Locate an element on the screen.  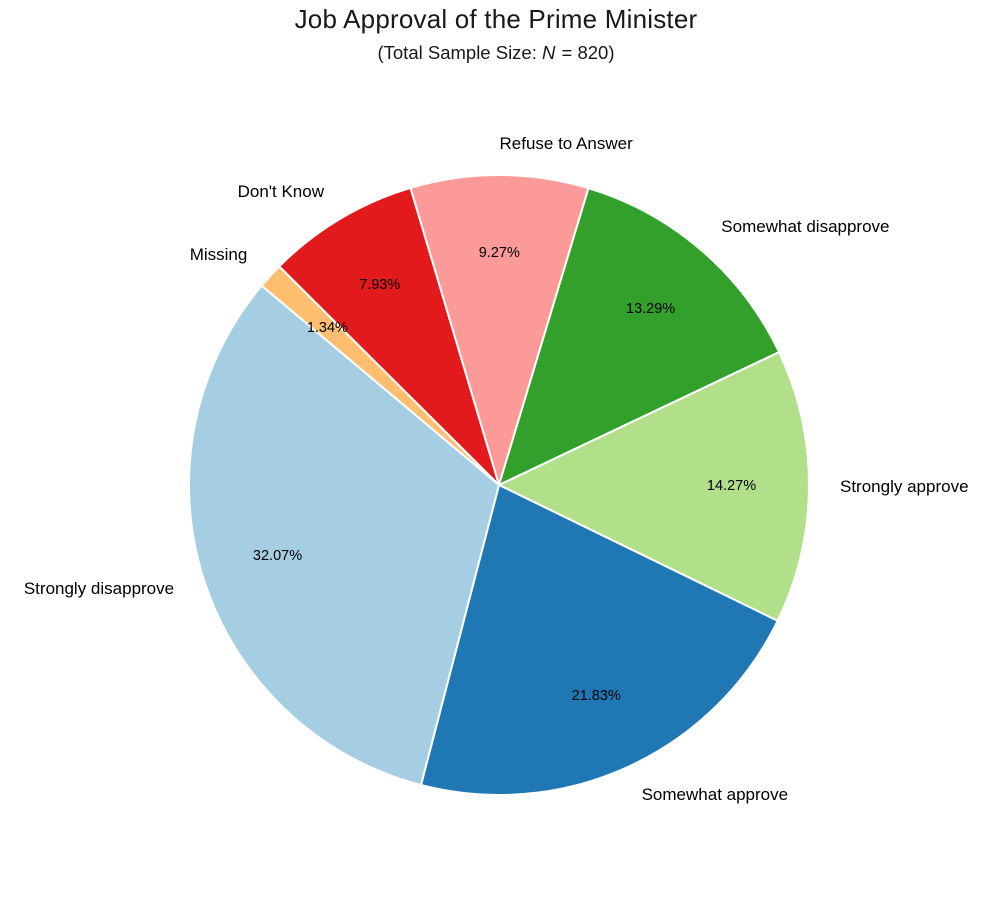
chart-subtitle: (Total Sample Size: N = 820) is located at coordinates (496, 53).